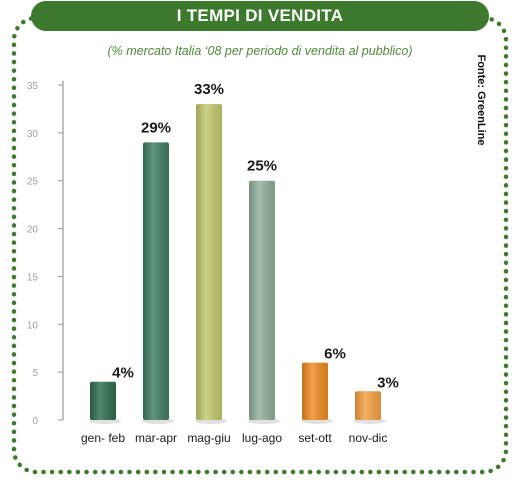 The height and width of the screenshot is (480, 520). What do you see at coordinates (156, 127) in the screenshot?
I see `data-label: 29%` at bounding box center [156, 127].